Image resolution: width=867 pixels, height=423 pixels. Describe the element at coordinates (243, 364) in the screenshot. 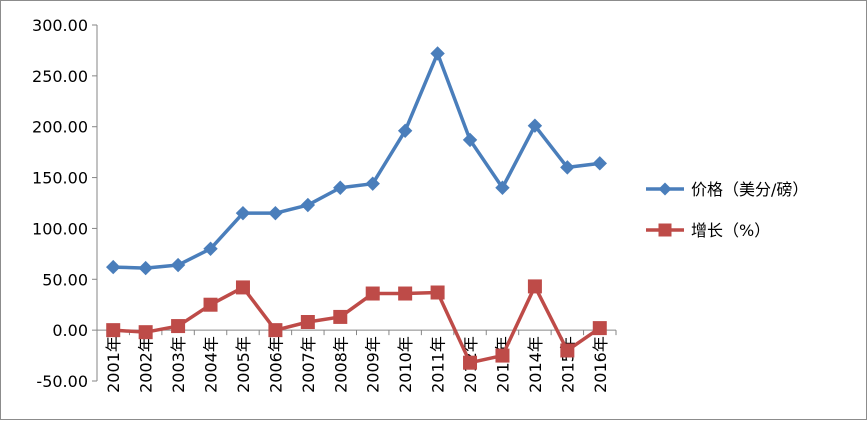

I see `x-tick-label: 2005年` at that location.